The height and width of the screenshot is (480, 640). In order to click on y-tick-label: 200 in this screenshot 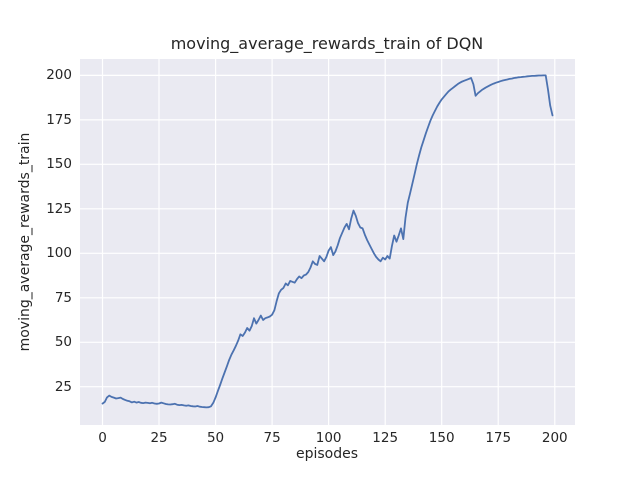, I will do `click(59, 75)`.